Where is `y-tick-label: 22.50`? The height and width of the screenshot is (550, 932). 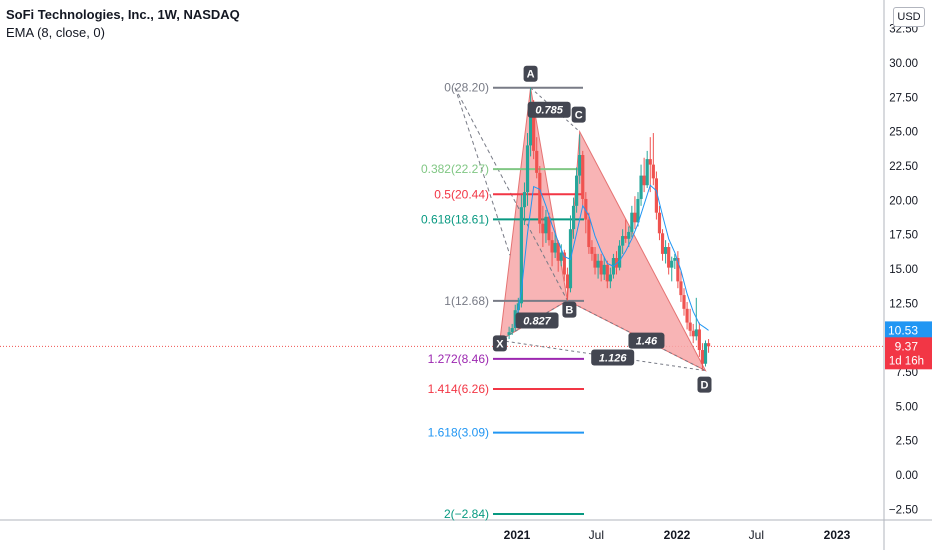 y-tick-label: 22.50 is located at coordinates (903, 167).